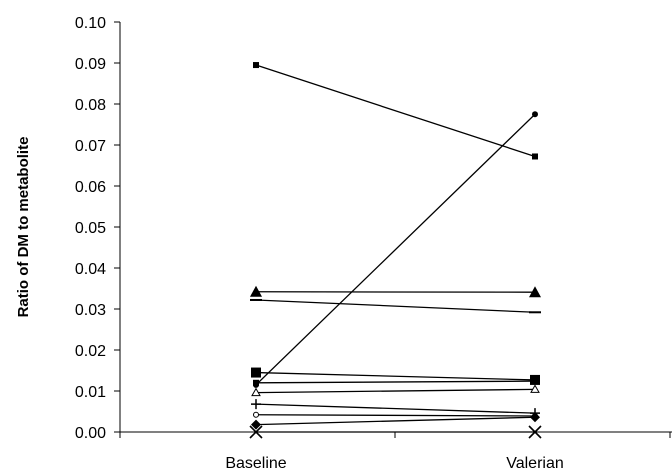 The image size is (672, 473). Describe the element at coordinates (395, 451) in the screenshot. I see `x-axis: Baseline Valerian` at that location.